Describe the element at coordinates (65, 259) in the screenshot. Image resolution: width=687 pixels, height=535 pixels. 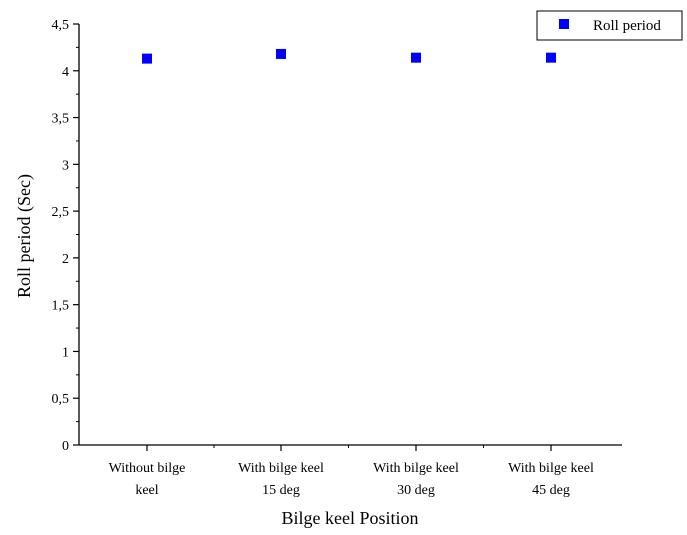
I see `y-tick-label: 2` at that location.